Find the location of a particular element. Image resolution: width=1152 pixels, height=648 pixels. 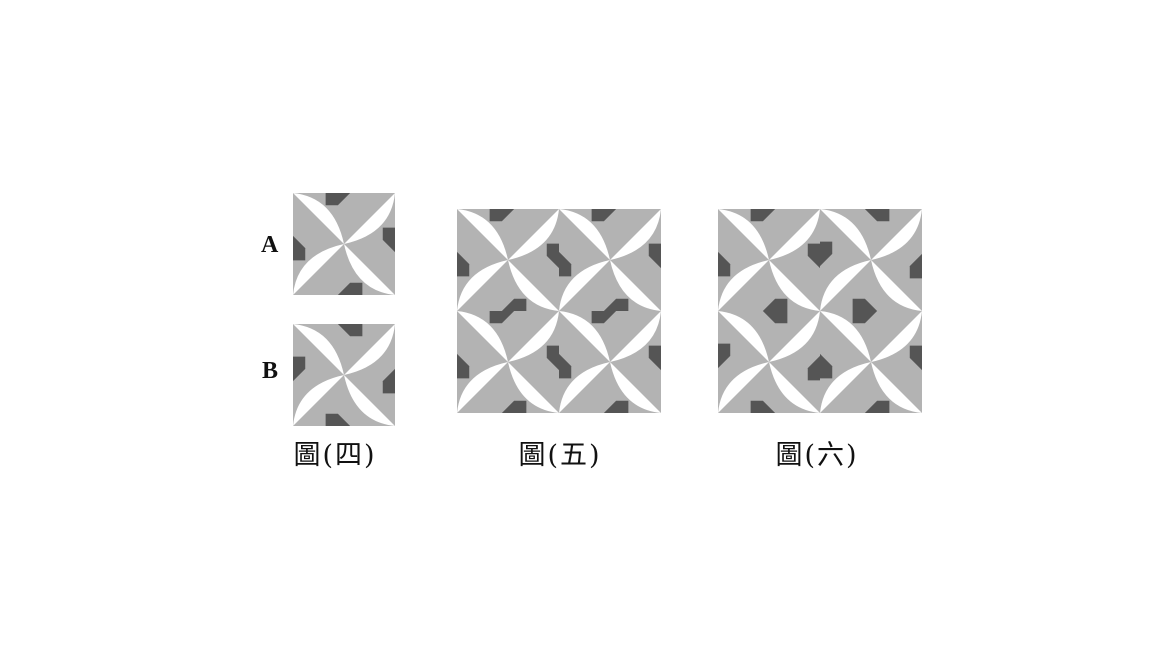

figure-6-tile-r0c1 is located at coordinates (871, 260).